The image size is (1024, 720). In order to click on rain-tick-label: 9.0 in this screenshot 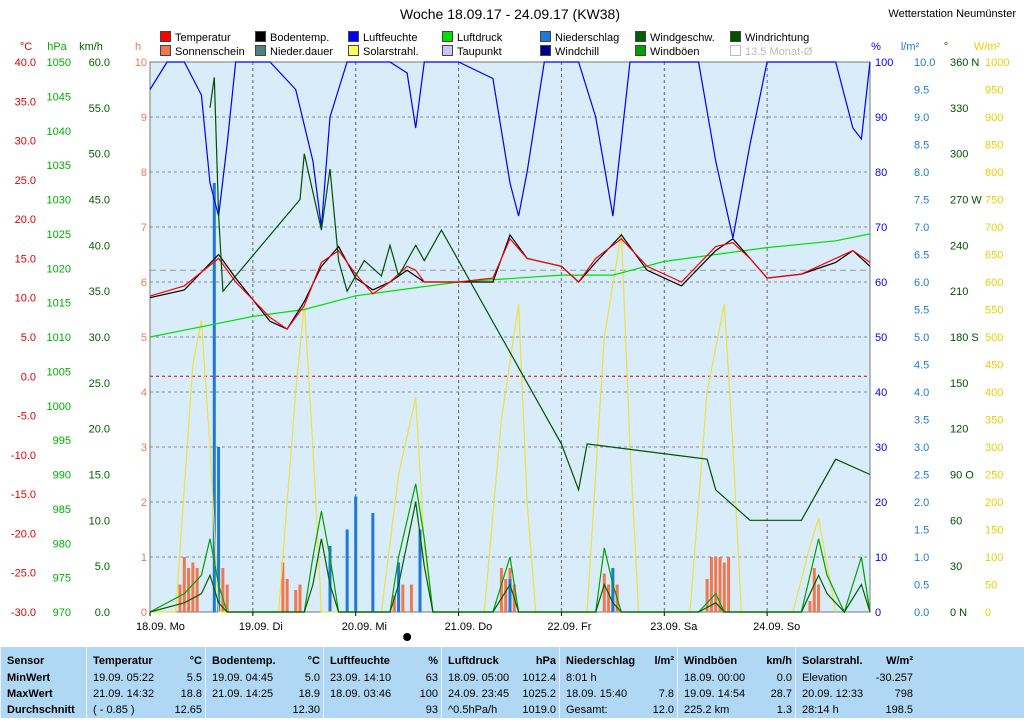, I will do `click(921, 118)`.